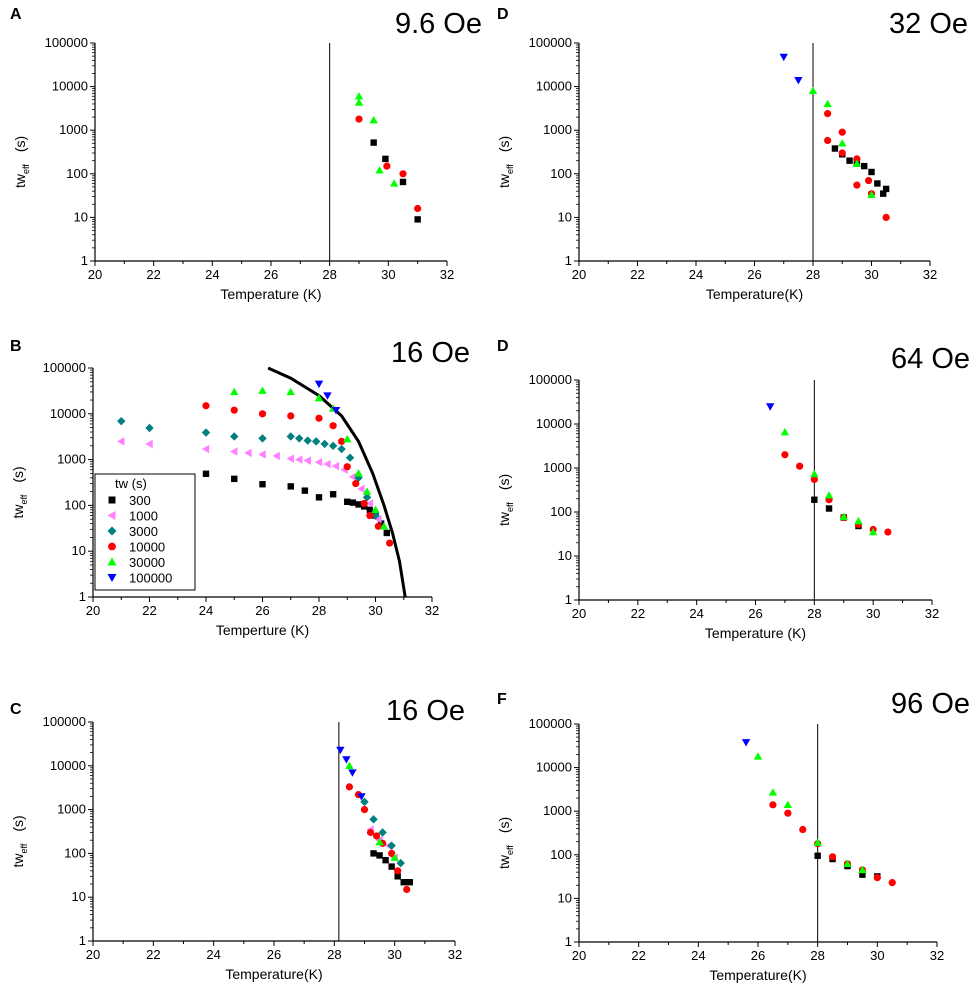  I want to click on y-axis-label-sub: eff, so click(24, 848).